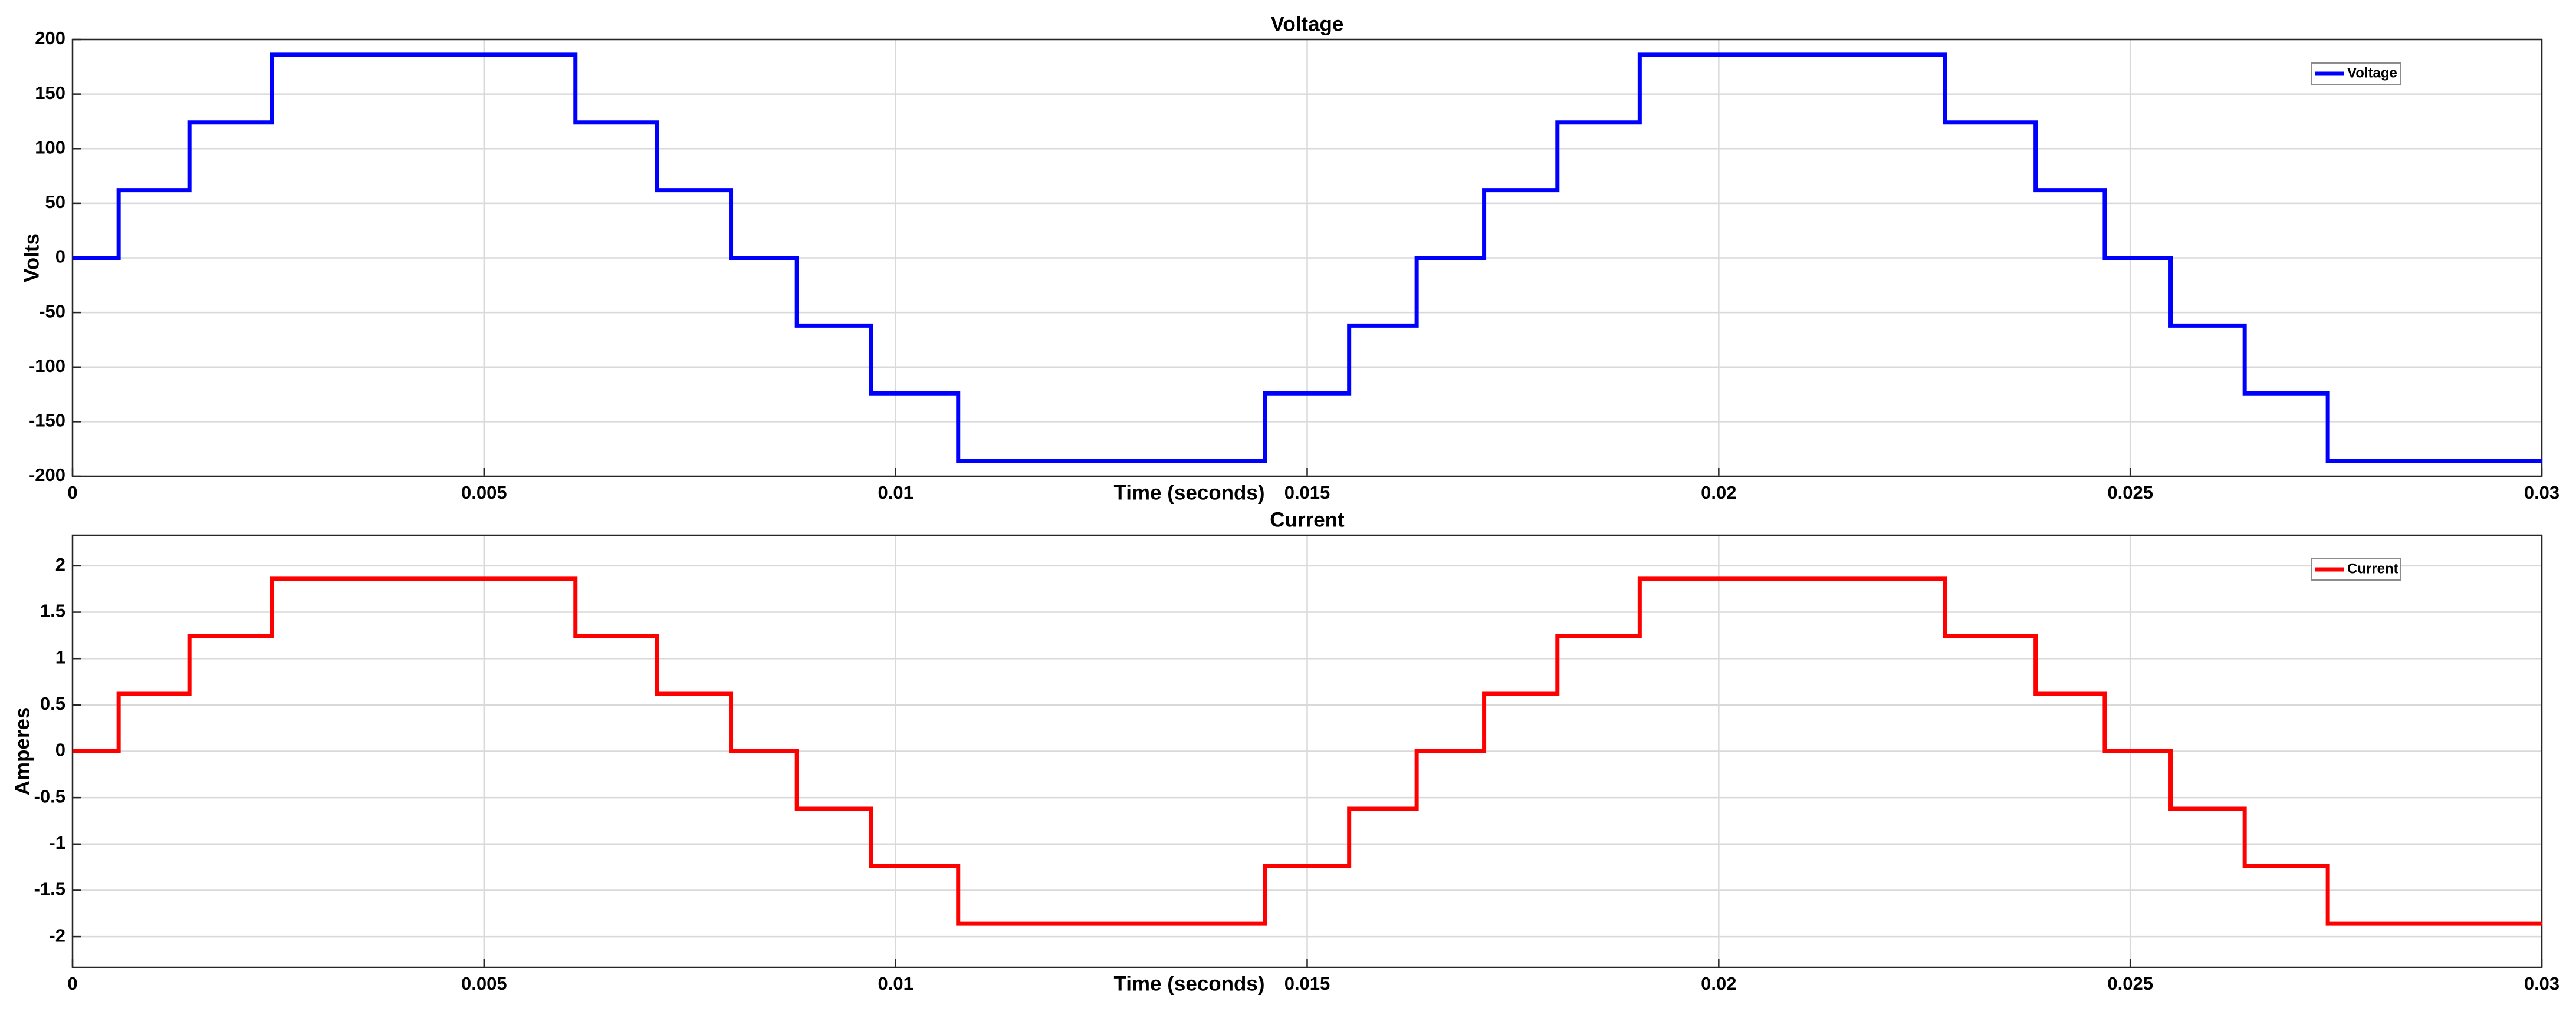 This screenshot has height=1018, width=2576. Describe the element at coordinates (47, 420) in the screenshot. I see `y-tick-label: -150` at that location.